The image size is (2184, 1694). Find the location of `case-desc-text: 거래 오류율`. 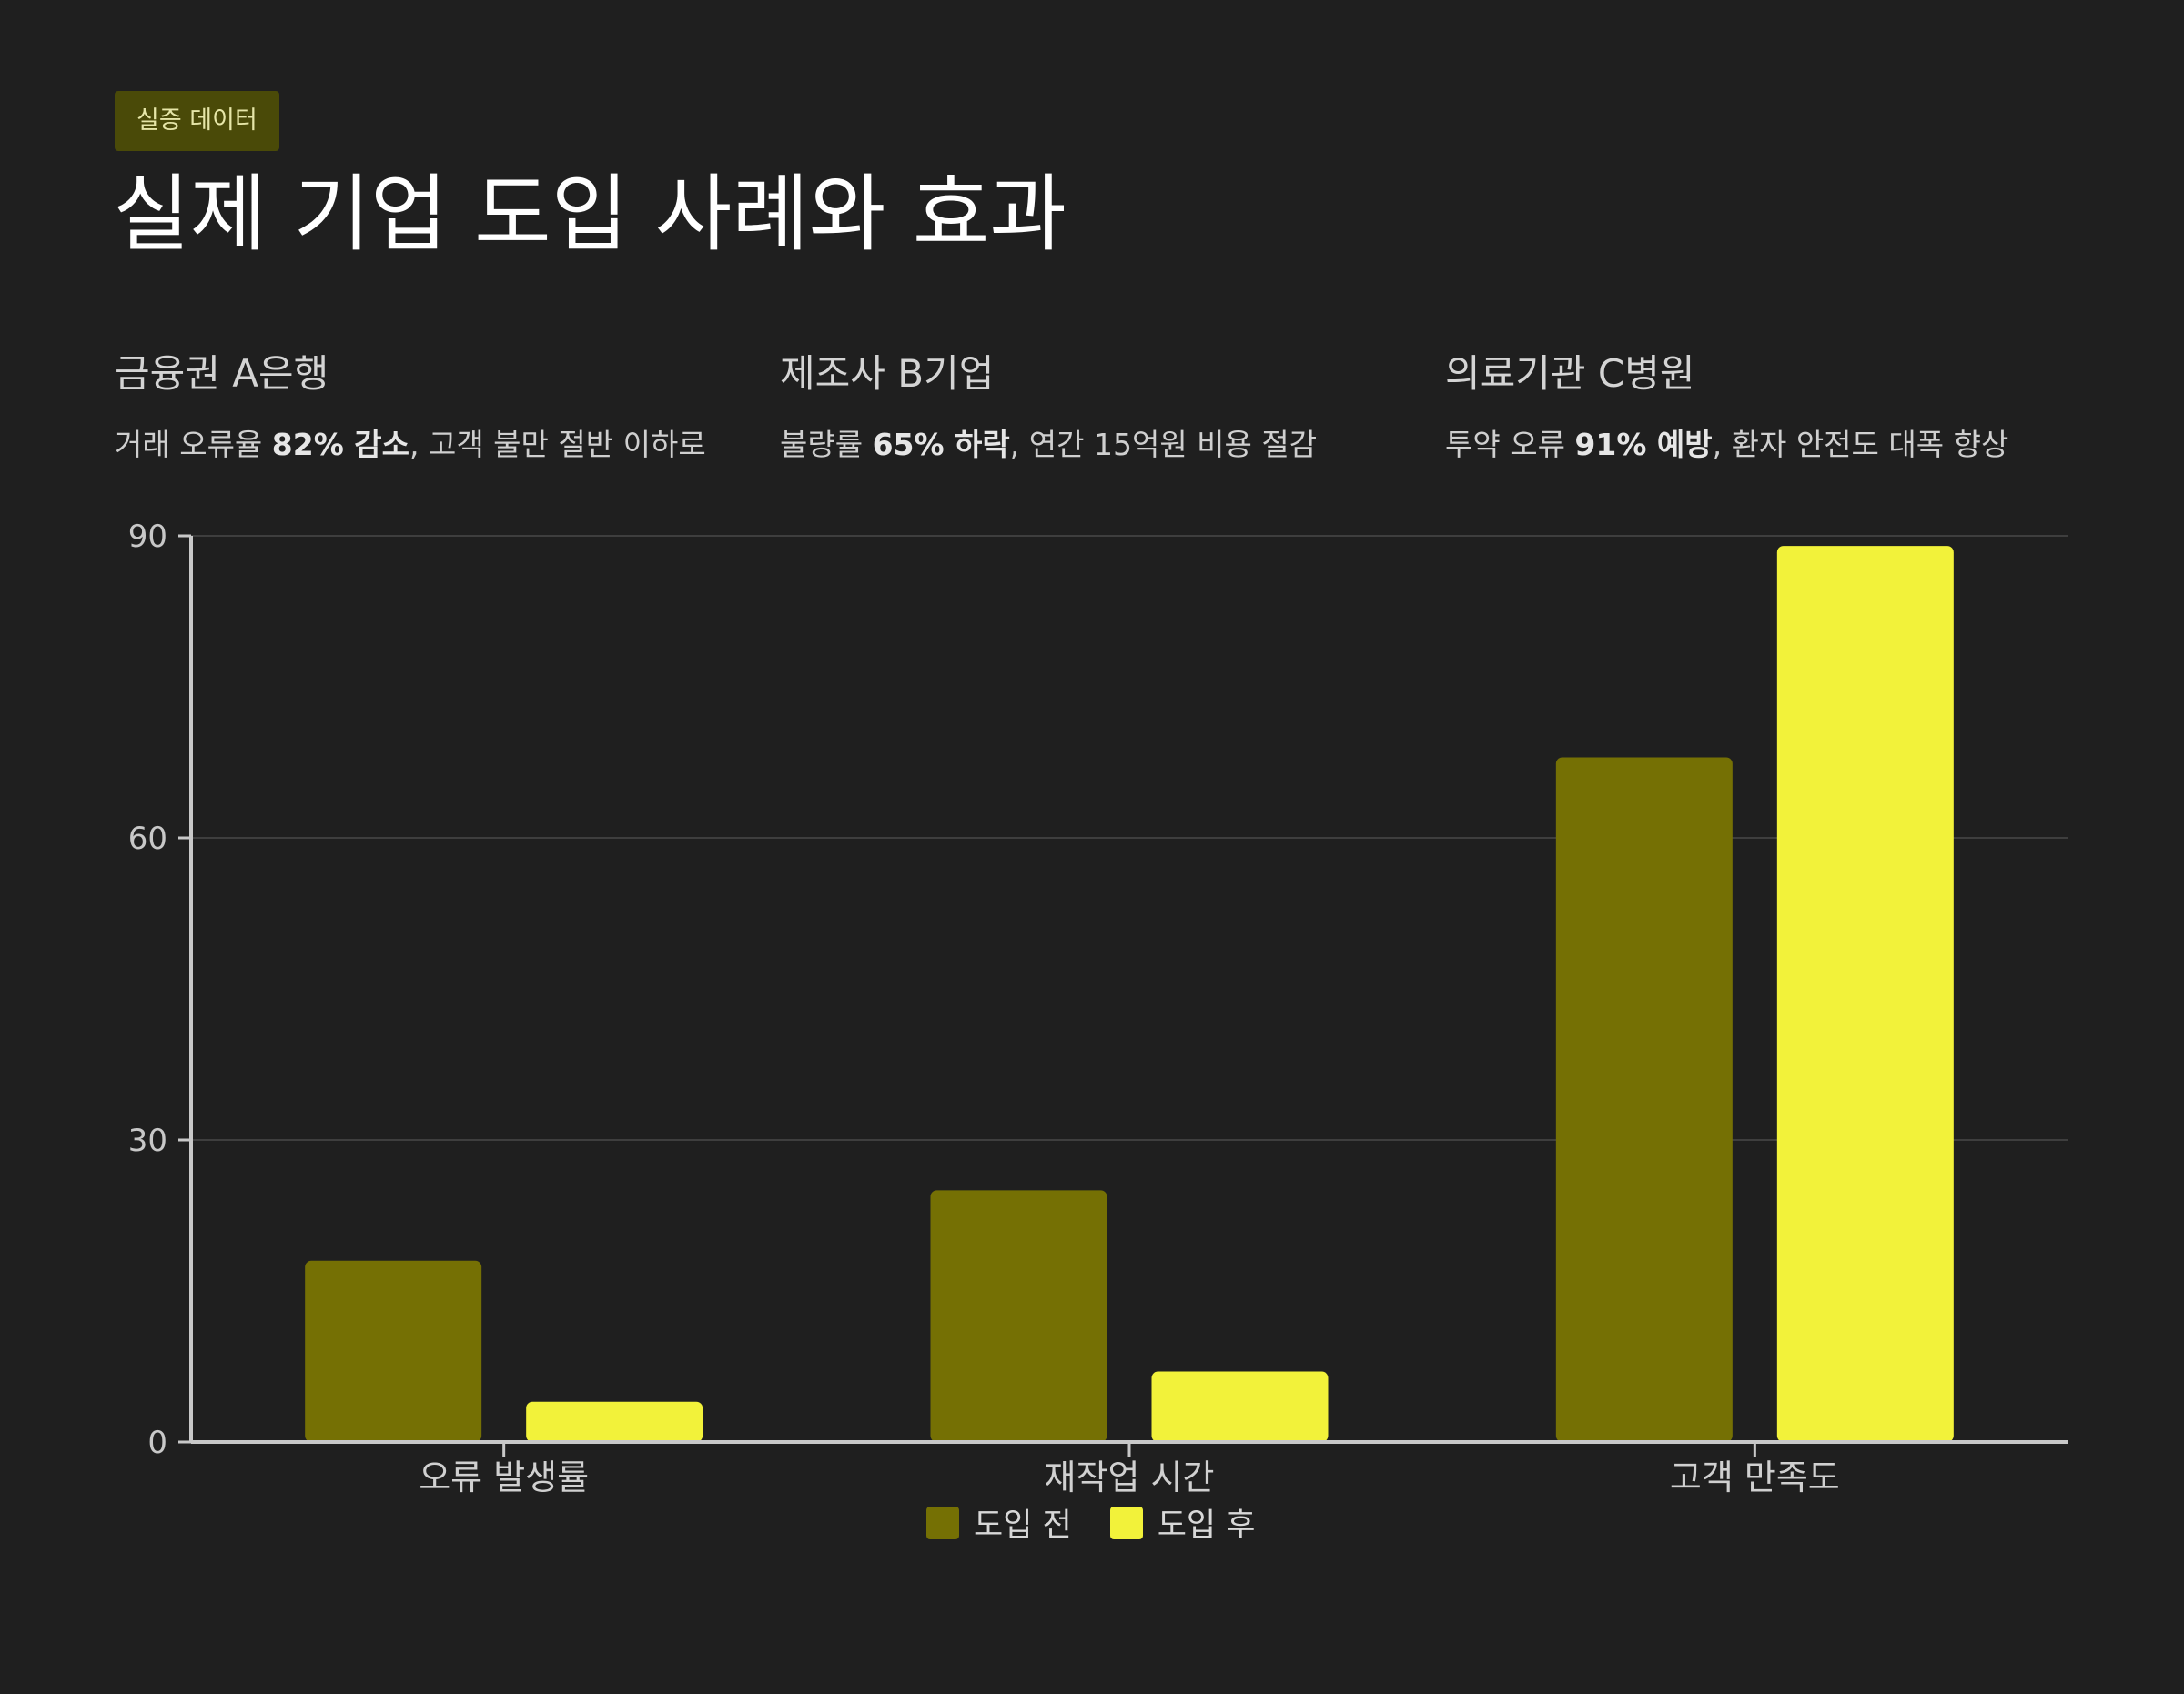

case-desc-text: 거래 오류율 is located at coordinates (194, 444).